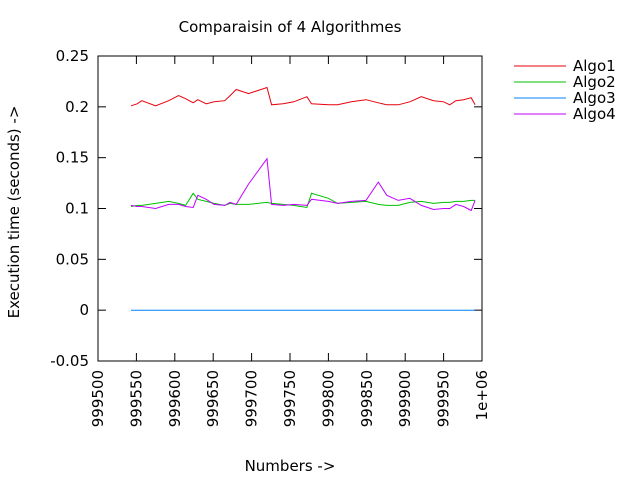 The width and height of the screenshot is (640, 480). What do you see at coordinates (84, 310) in the screenshot?
I see `y-tick-label: 0` at bounding box center [84, 310].